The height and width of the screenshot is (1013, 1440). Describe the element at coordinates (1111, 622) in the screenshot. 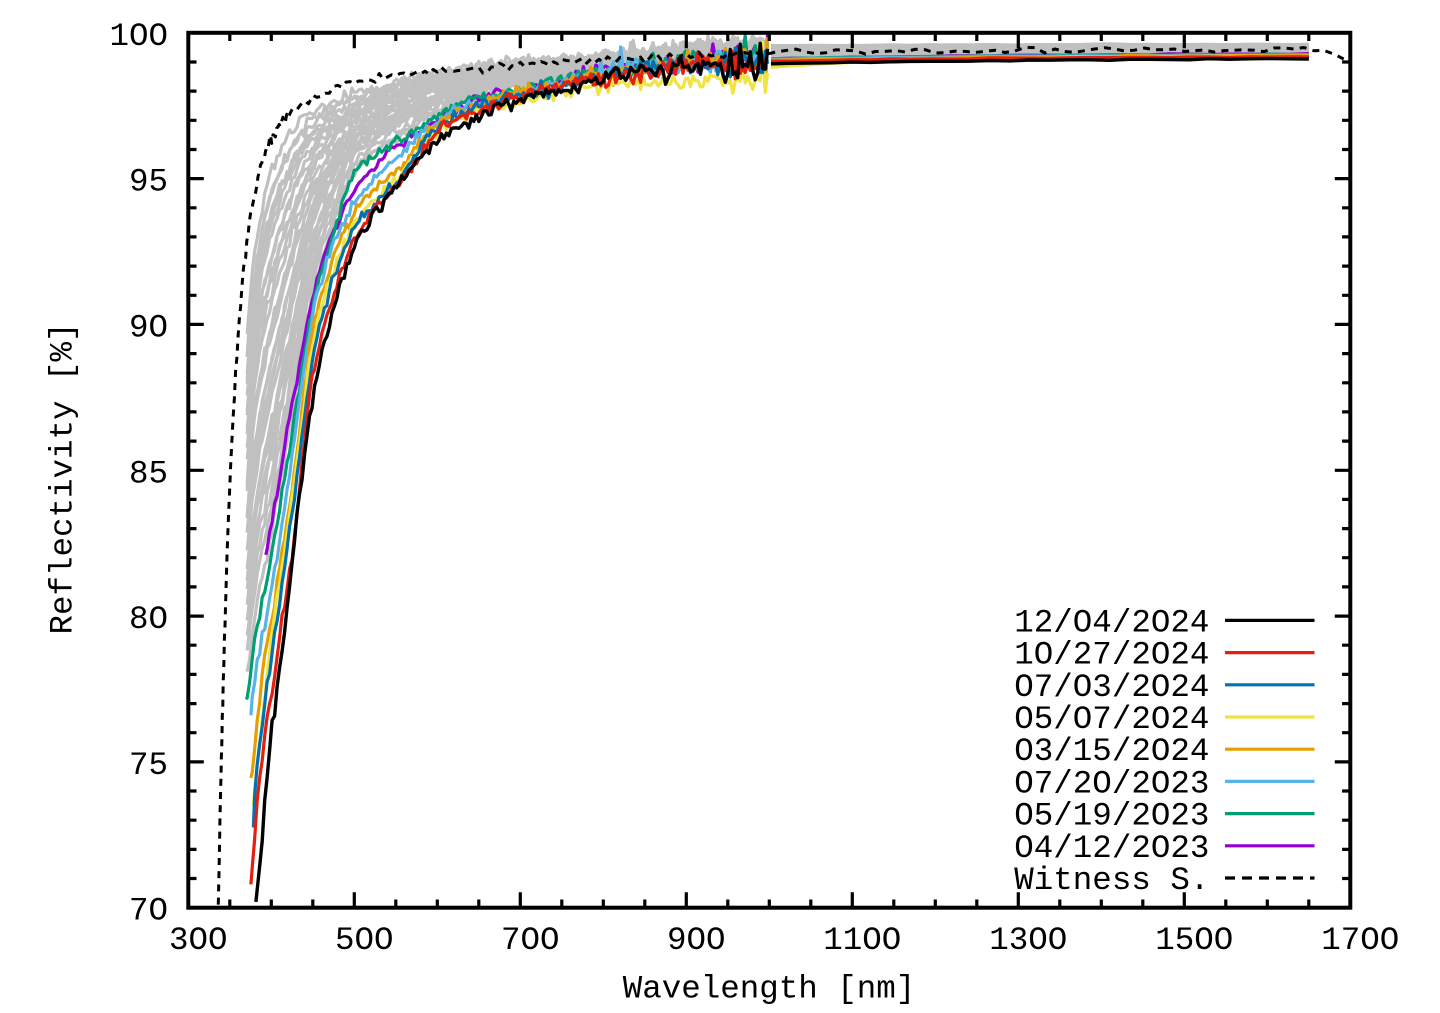

I see `svg-text: 12/O4/2O24` at that location.